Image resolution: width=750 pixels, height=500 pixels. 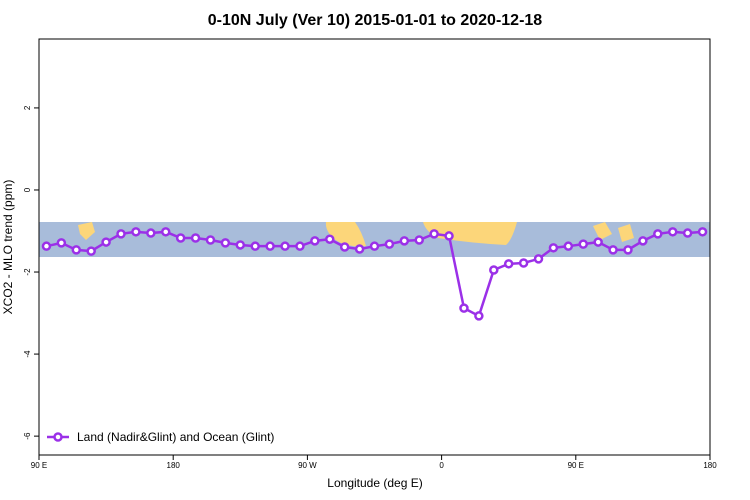 What do you see at coordinates (175, 437) in the screenshot?
I see `legend-label: Land (Nadir&Glint) and Ocean (Glint)` at bounding box center [175, 437].